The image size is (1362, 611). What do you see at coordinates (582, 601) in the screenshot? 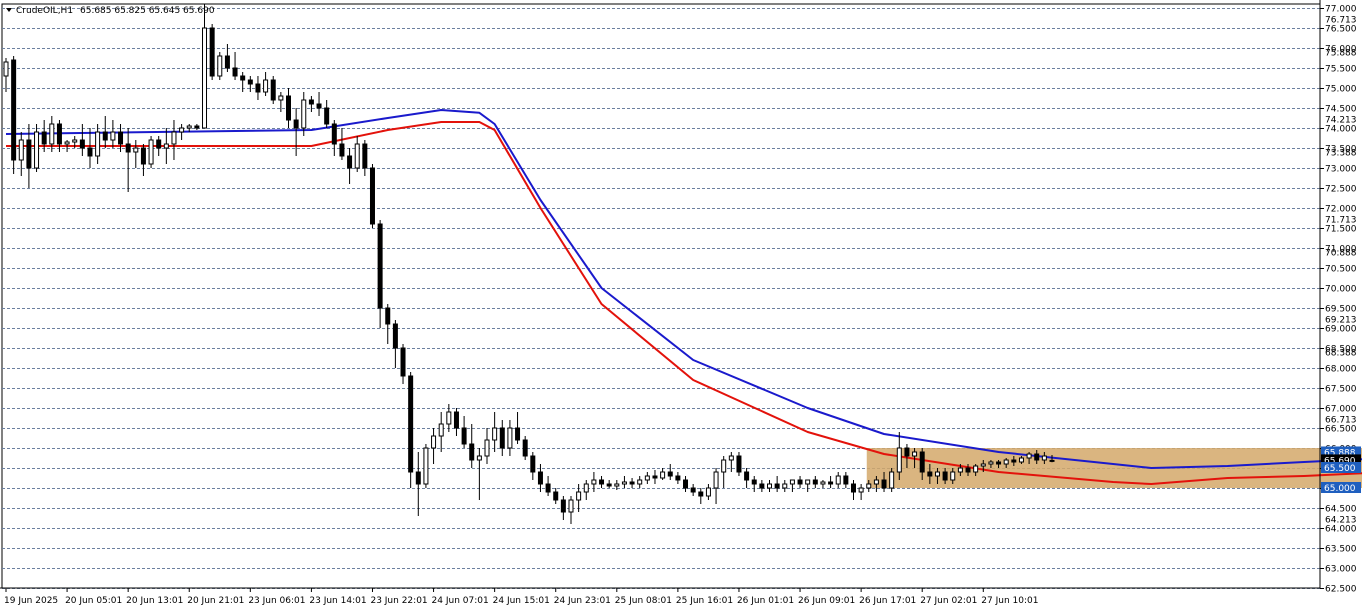
I see `time-tick-label: 24 Jun 23:01` at bounding box center [582, 601].